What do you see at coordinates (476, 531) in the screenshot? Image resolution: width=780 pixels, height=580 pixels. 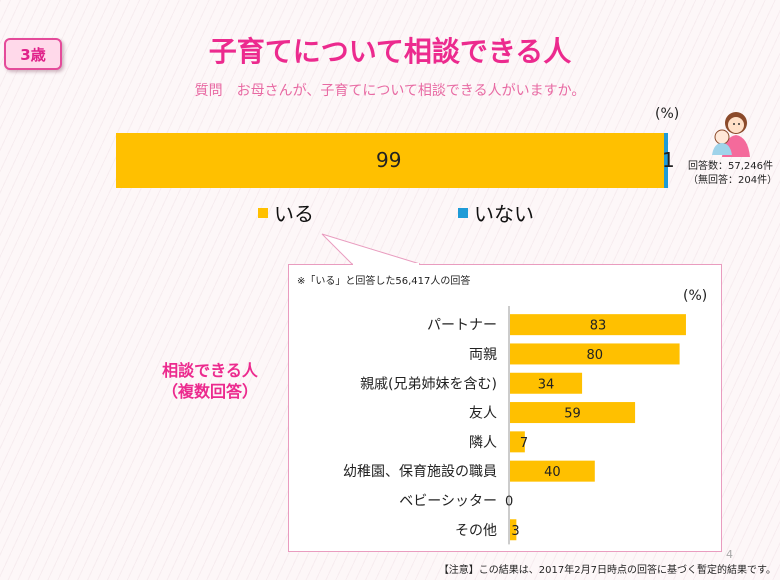 I see `category-label: その他` at bounding box center [476, 531].